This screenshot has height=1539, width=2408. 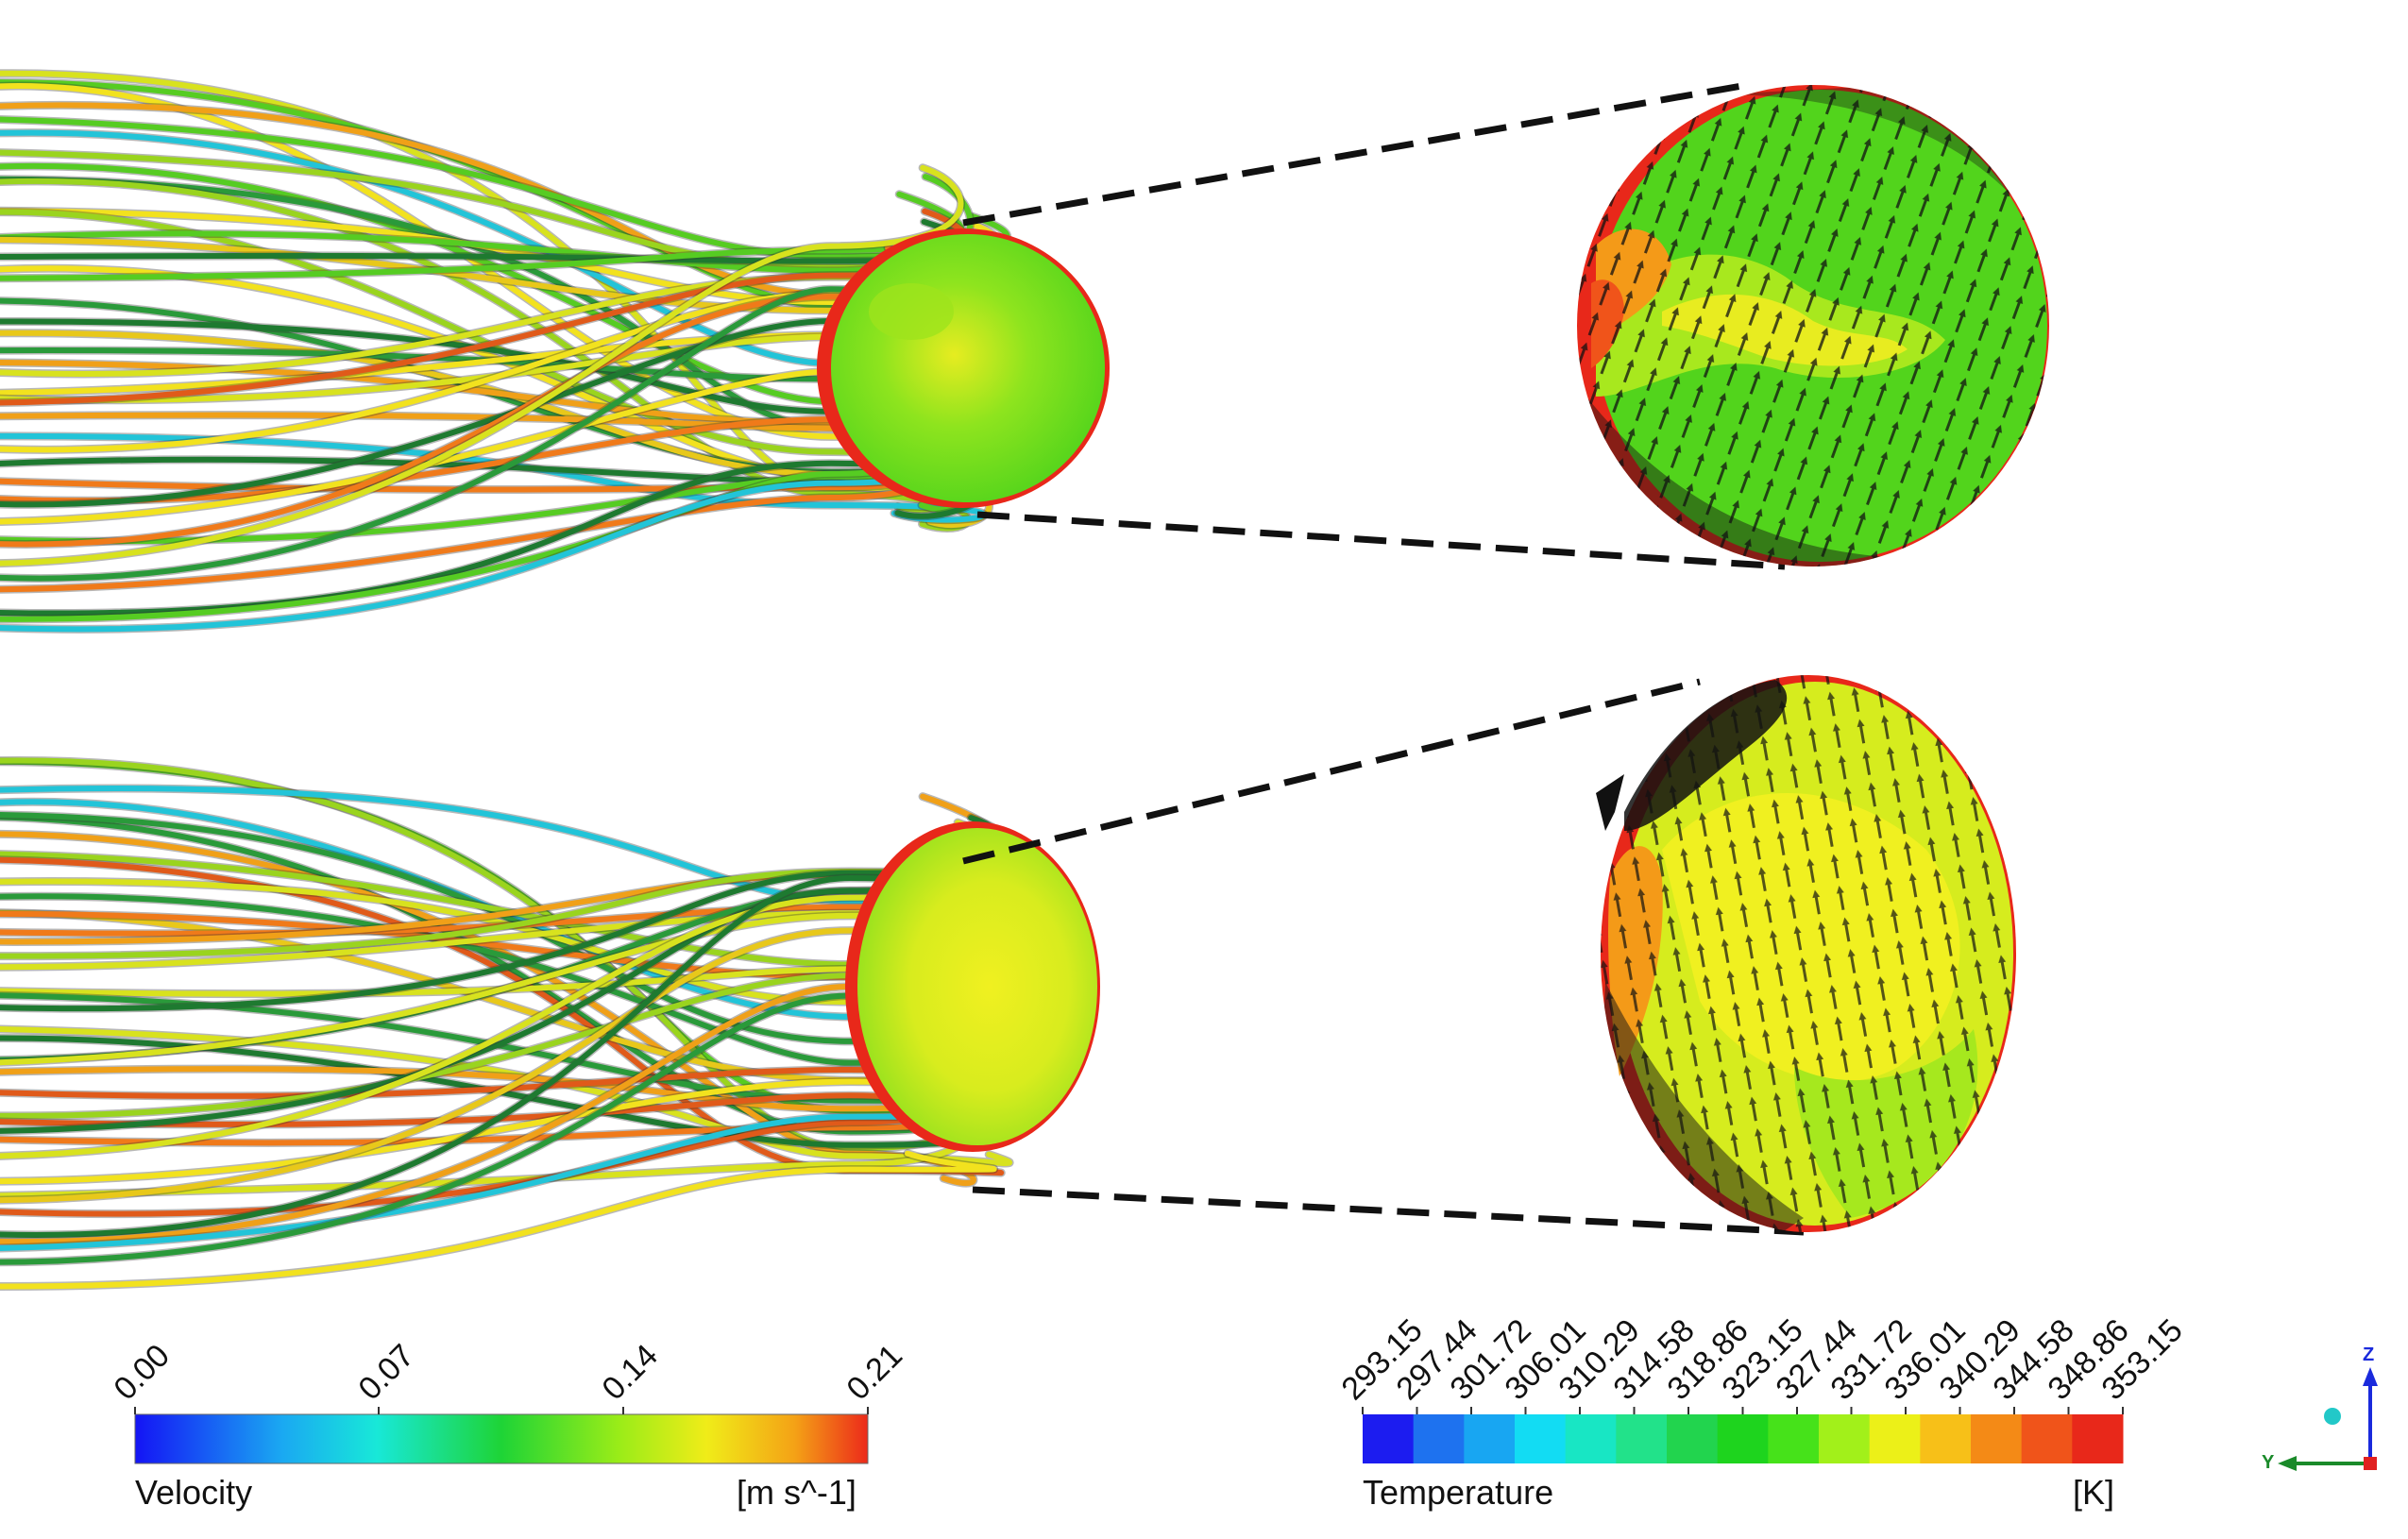 I want to click on temperature-legend, so click(x=1743, y=1435).